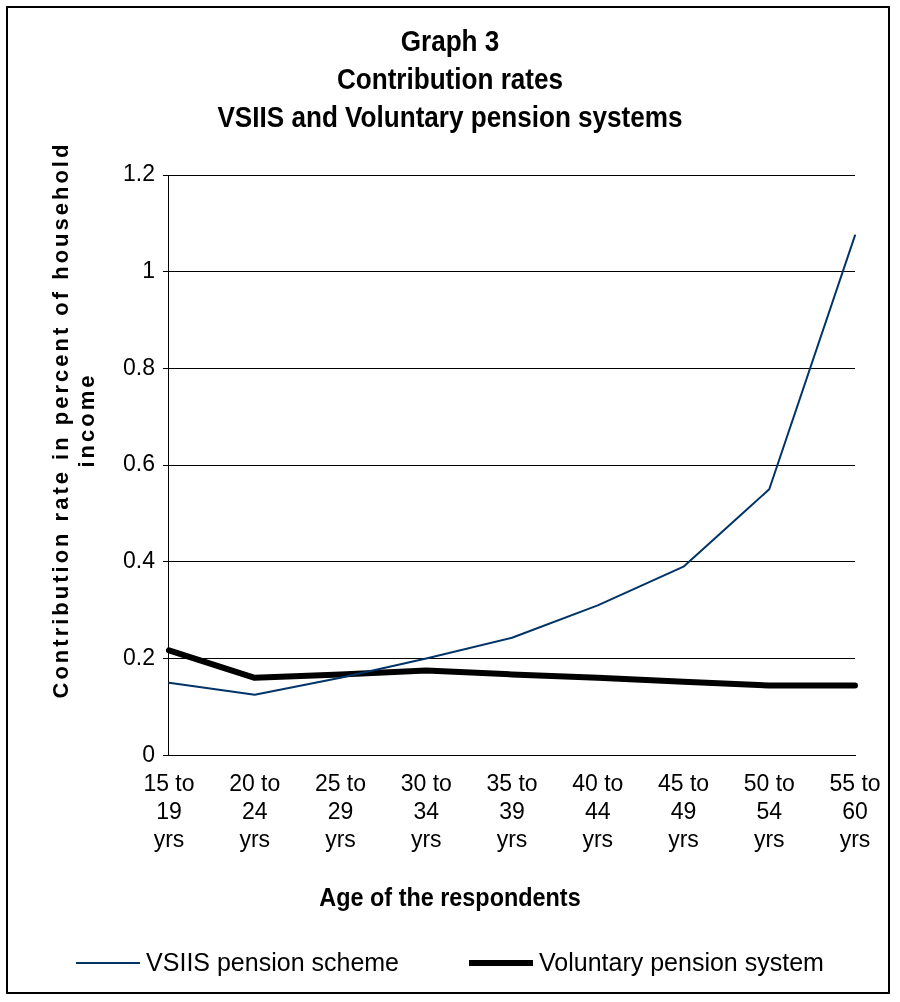 The width and height of the screenshot is (900, 1002). What do you see at coordinates (169, 811) in the screenshot?
I see `x-tick-label: 15 to 19 yrs` at bounding box center [169, 811].